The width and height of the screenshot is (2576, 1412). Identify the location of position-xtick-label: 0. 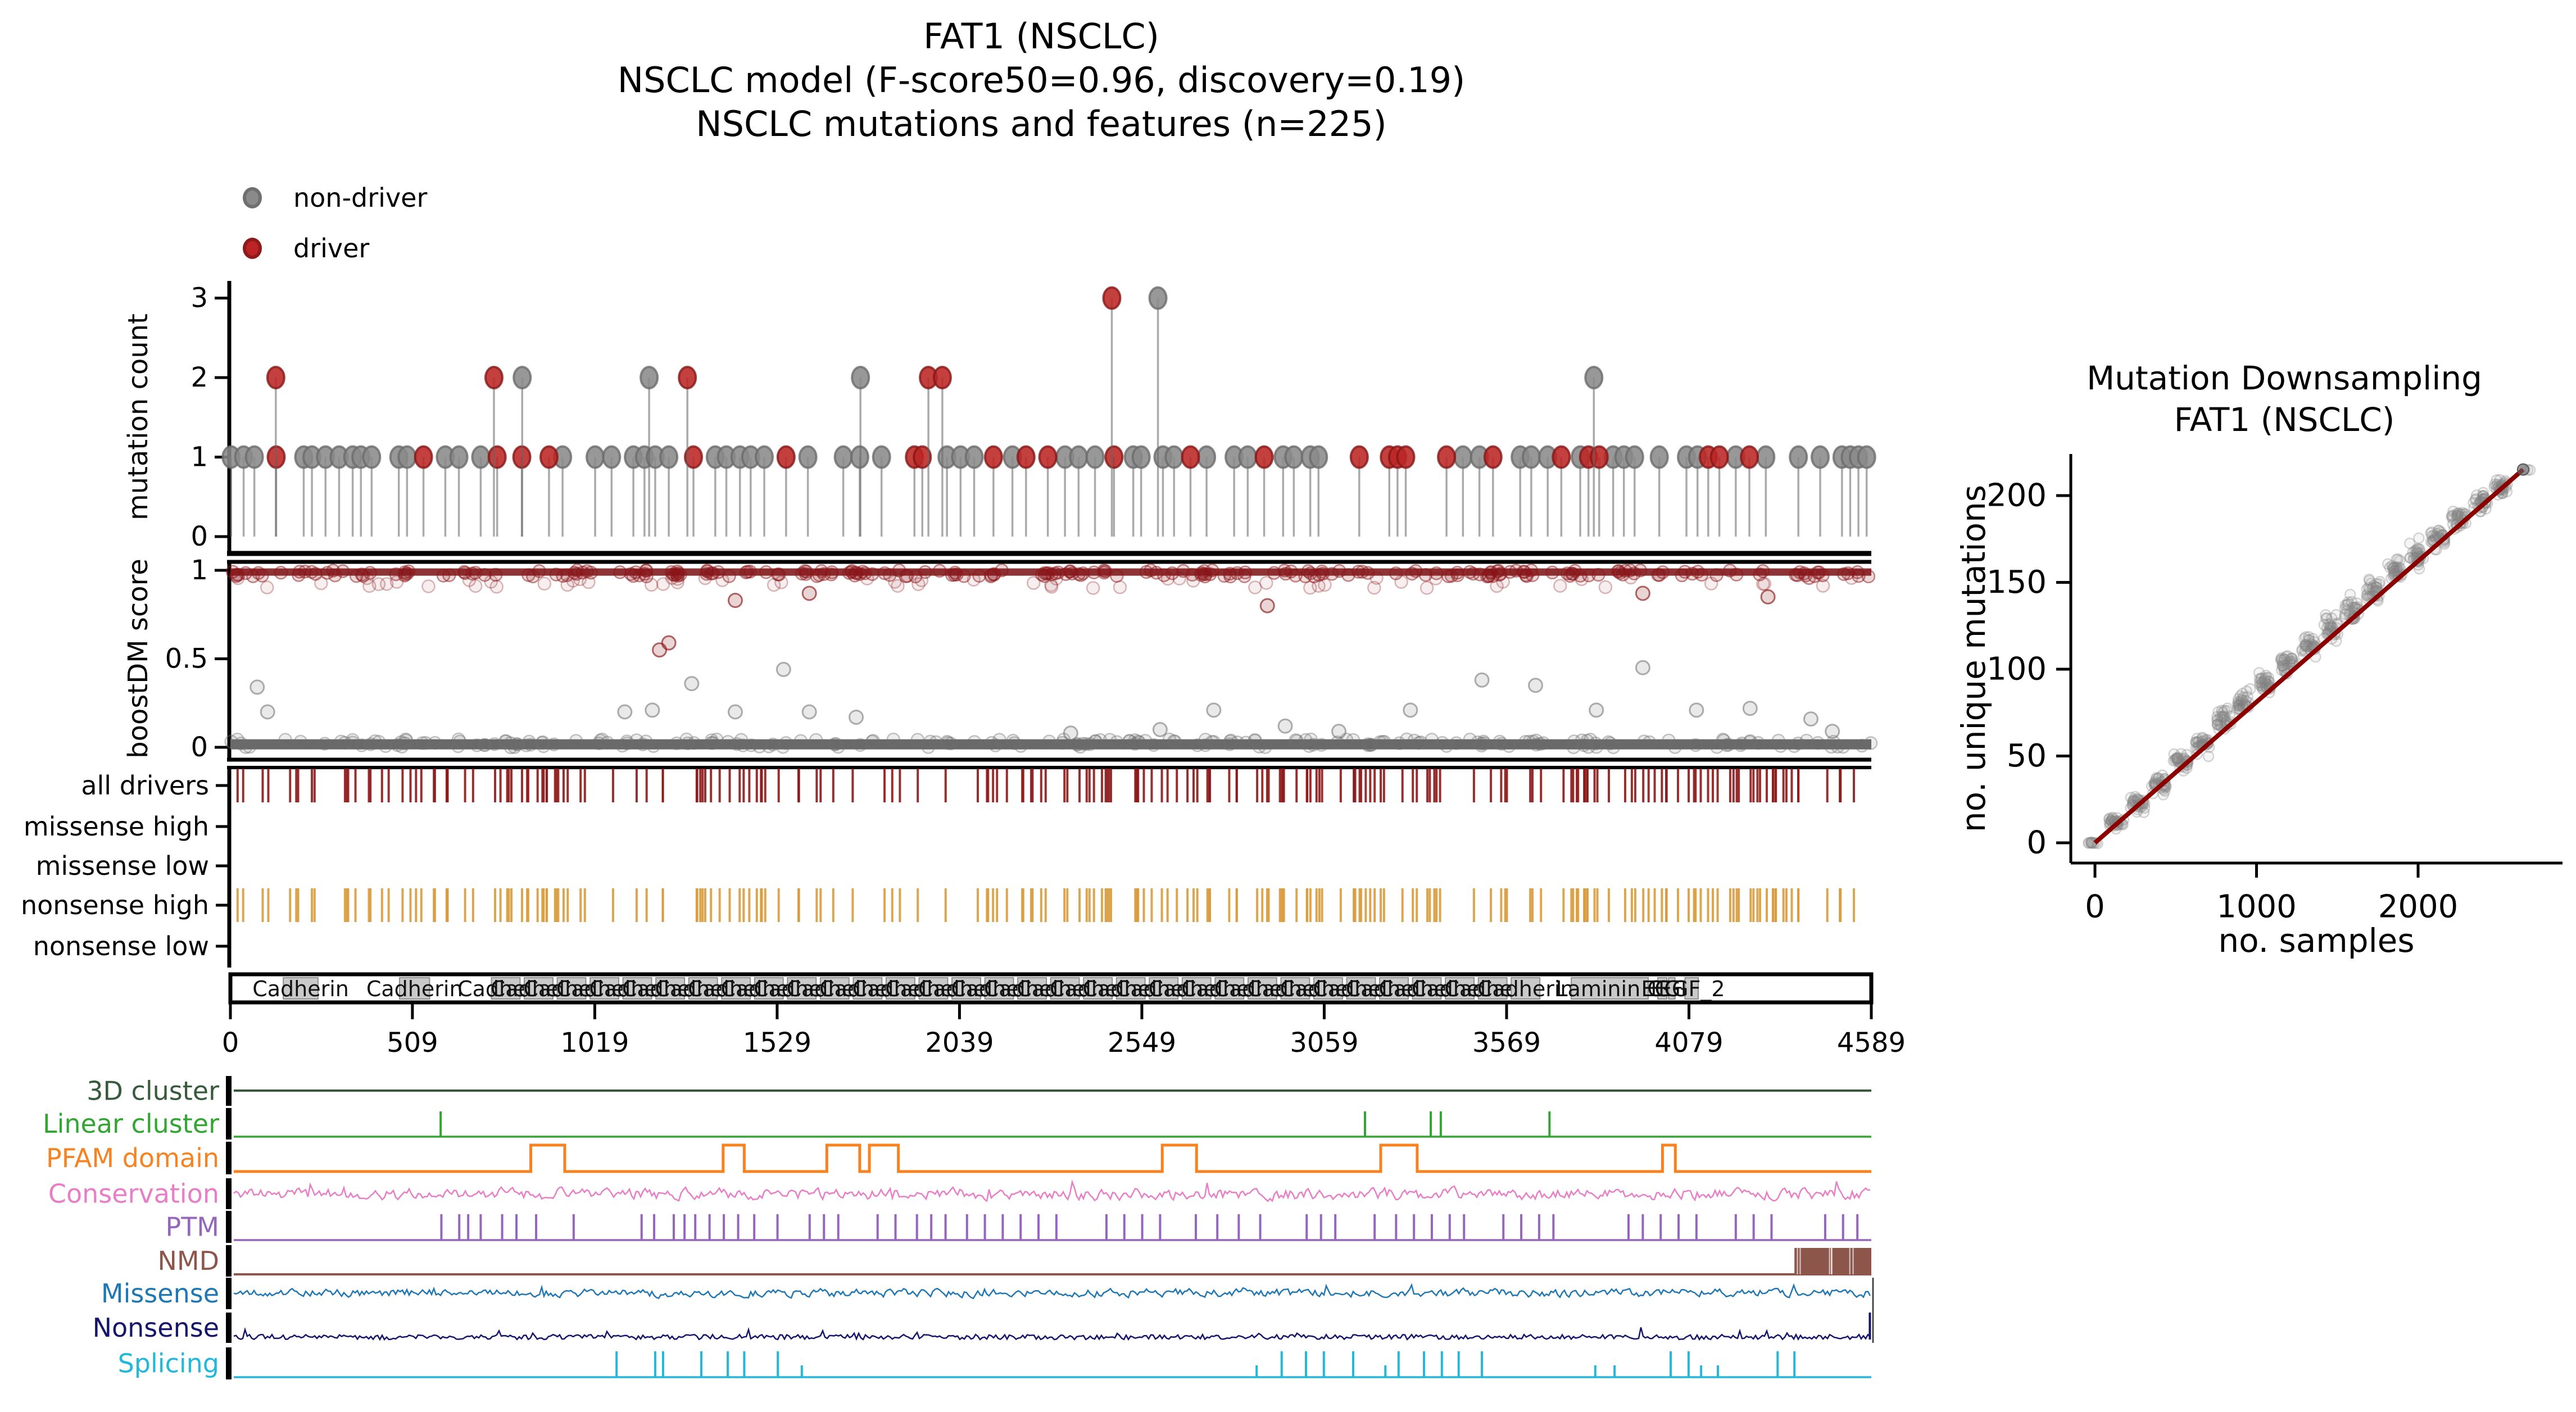
(230, 1043).